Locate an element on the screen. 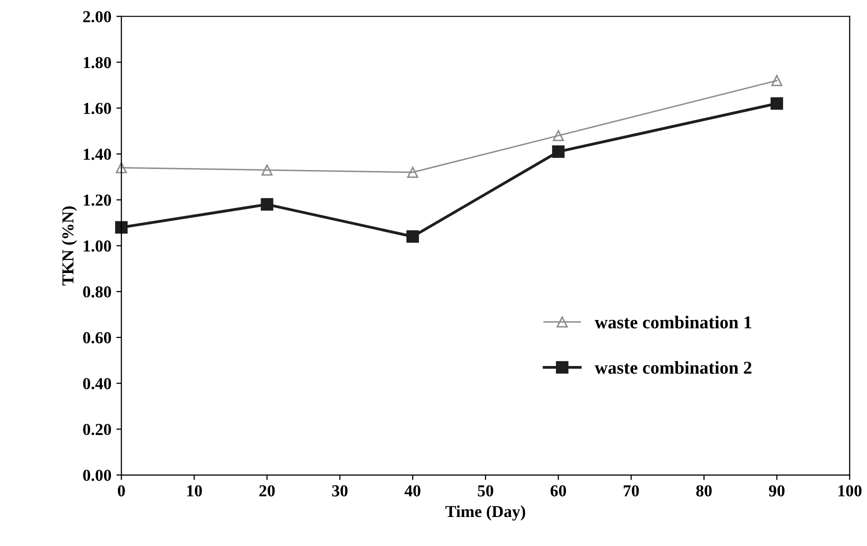 The height and width of the screenshot is (546, 867). y-tick-label: 0.60 is located at coordinates (97, 338).